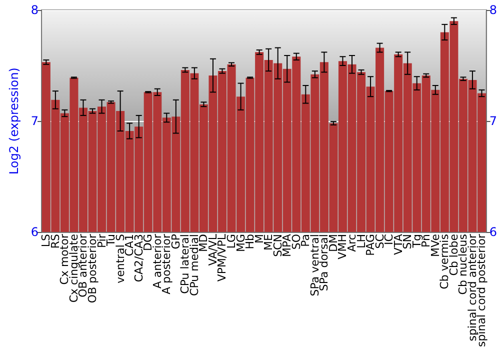  What do you see at coordinates (34, 232) in the screenshot?
I see `y-tick-label: 6` at bounding box center [34, 232].